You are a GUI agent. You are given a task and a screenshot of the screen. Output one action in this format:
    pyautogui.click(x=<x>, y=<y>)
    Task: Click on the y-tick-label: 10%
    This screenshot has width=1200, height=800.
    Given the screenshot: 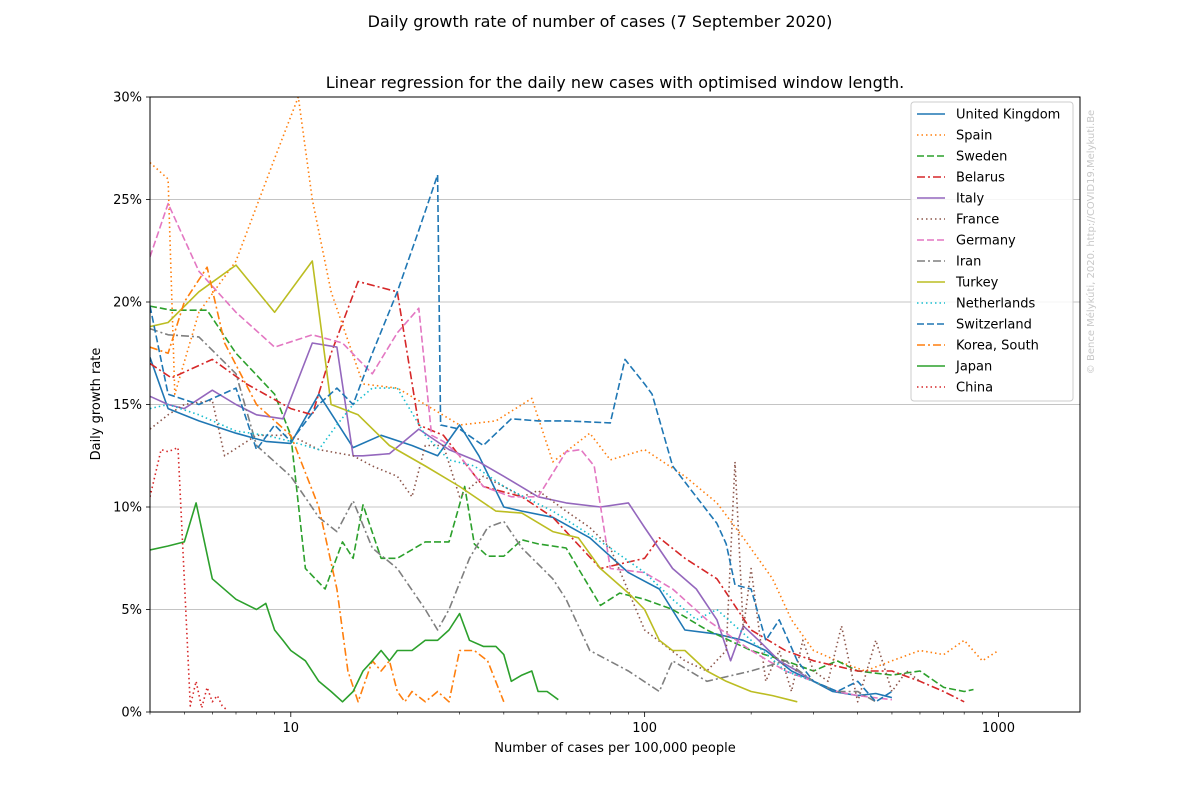 What is the action you would take?
    pyautogui.click(x=127, y=508)
    